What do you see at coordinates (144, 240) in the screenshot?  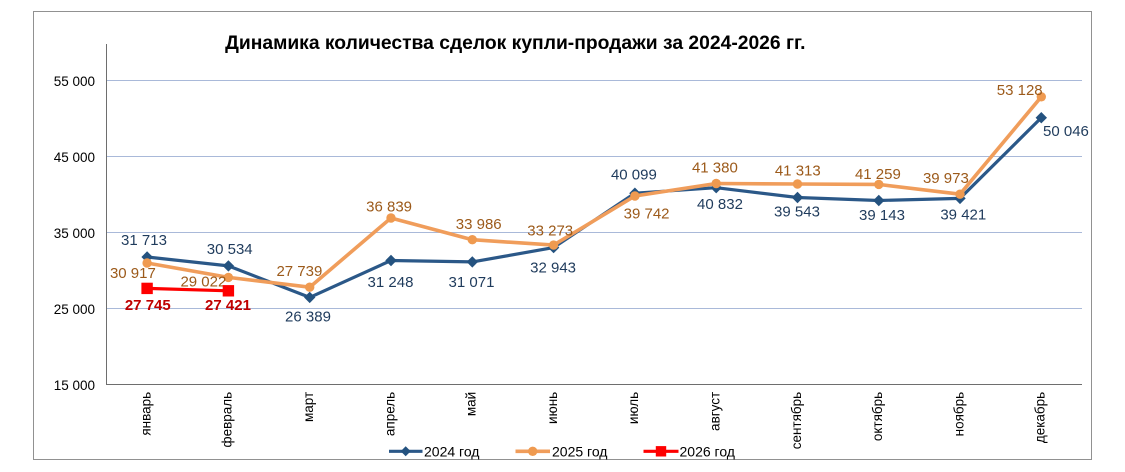 I see `svg-text: 31 713` at bounding box center [144, 240].